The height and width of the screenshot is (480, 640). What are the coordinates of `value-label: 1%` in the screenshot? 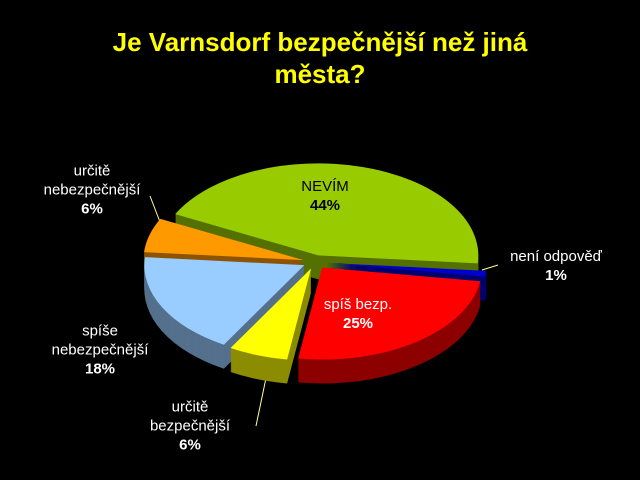 It's located at (556, 275).